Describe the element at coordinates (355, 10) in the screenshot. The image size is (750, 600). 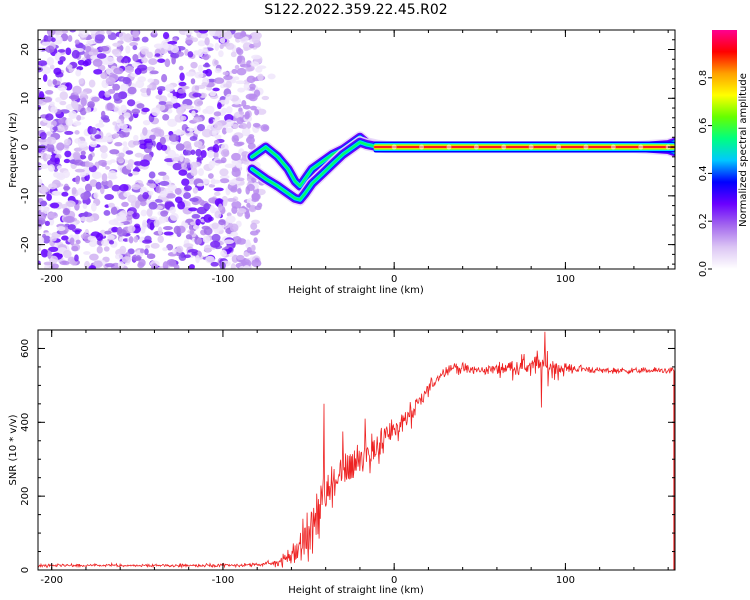
I see `chart-title: S122.2022.359.22.45.R02` at that location.